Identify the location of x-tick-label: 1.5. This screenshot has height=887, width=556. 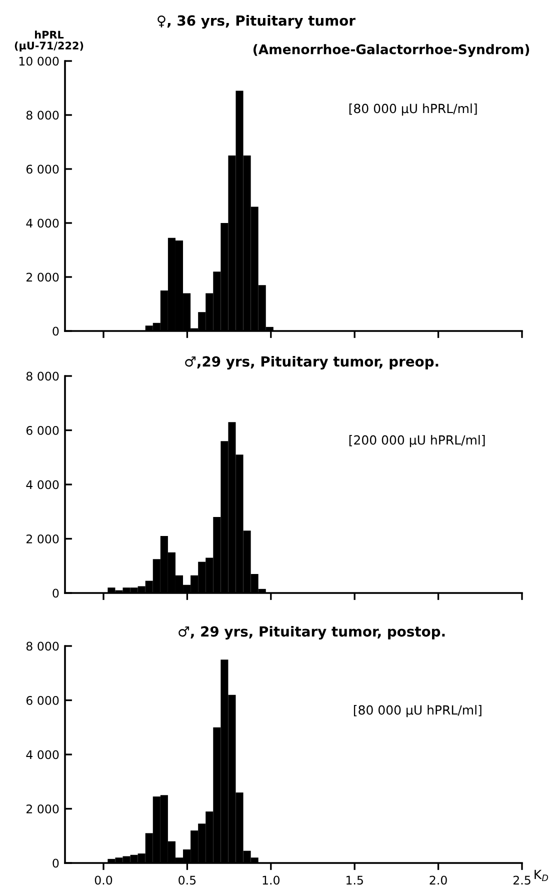
(354, 880).